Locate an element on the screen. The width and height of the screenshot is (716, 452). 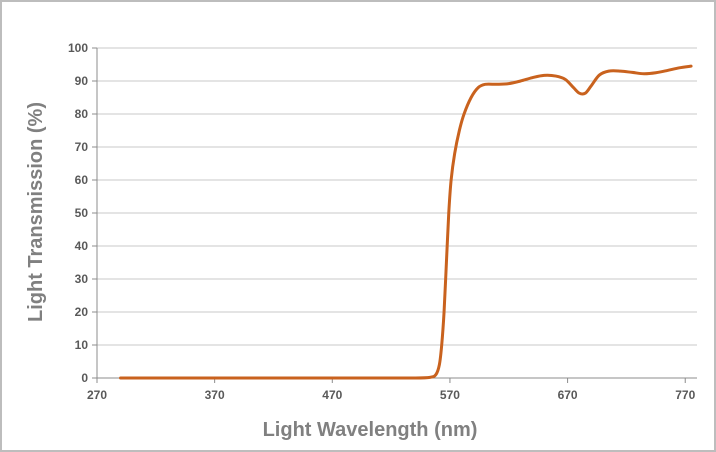
y-tick-labels: 0 10 20 30 40 50 60 70 80 90 100 is located at coordinates (78, 213).